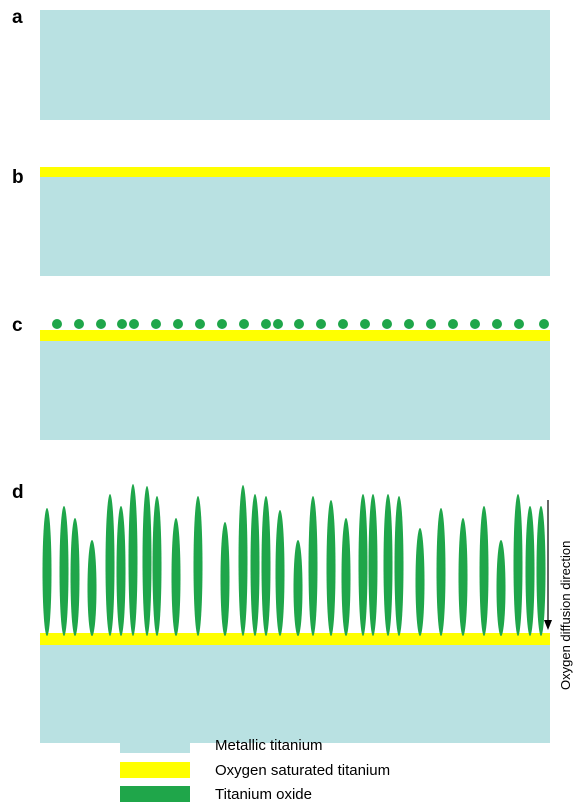 Image resolution: width=579 pixels, height=811 pixels. I want to click on panel-label: a, so click(17, 17).